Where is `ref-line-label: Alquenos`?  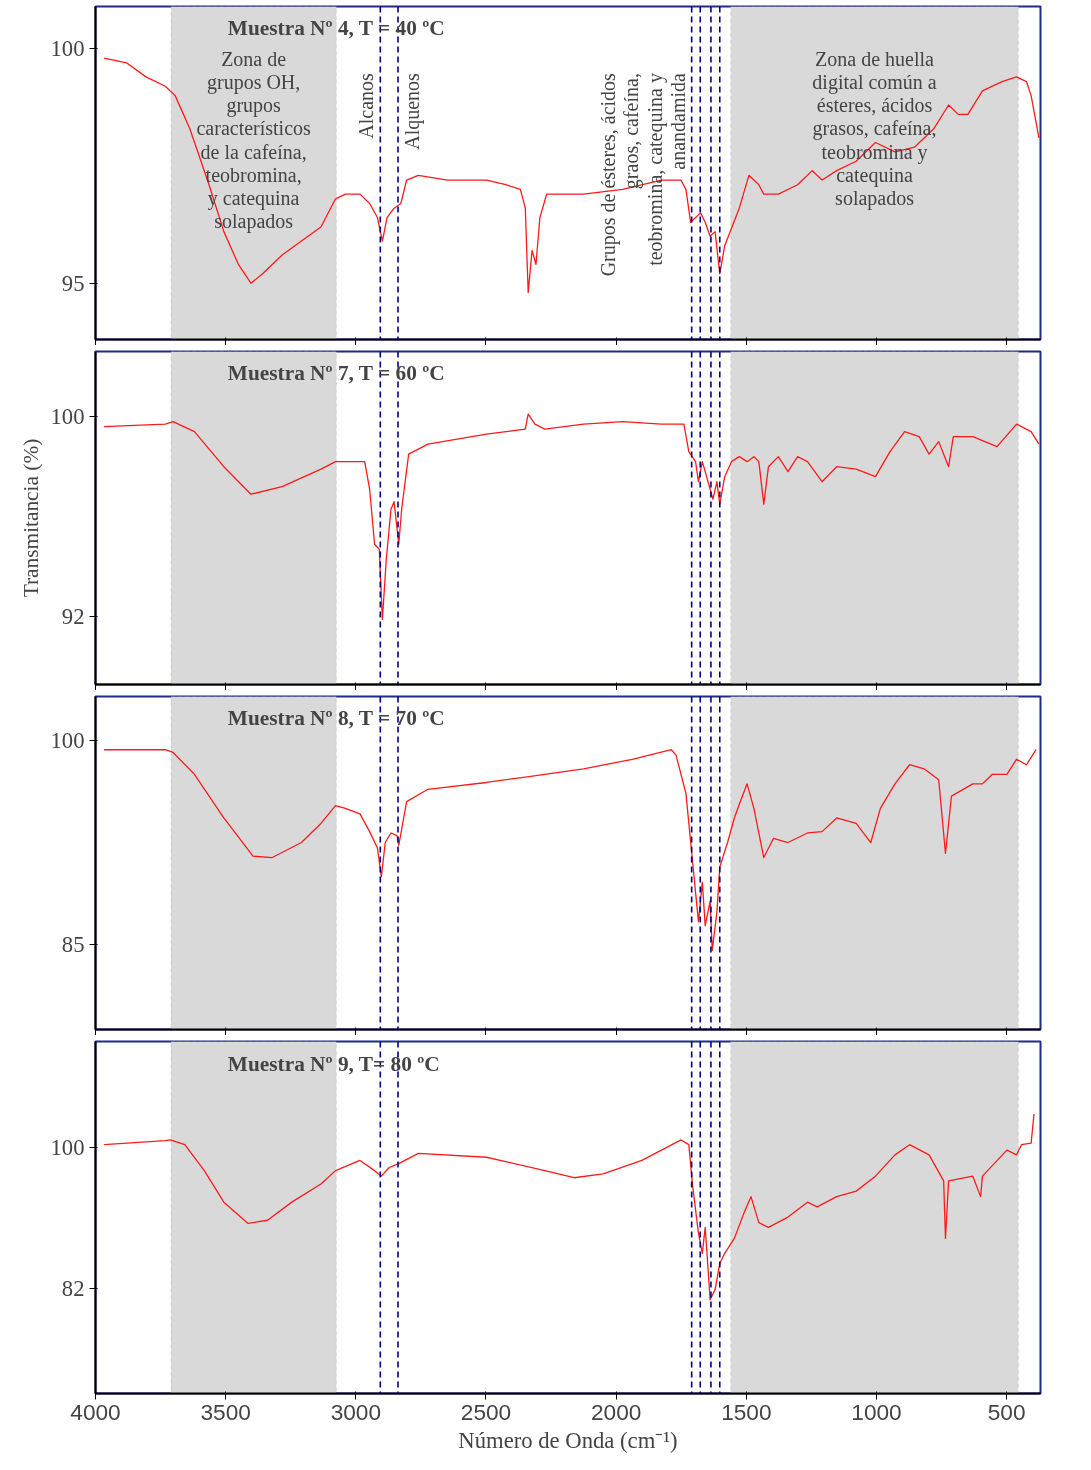 ref-line-label: Alquenos is located at coordinates (412, 111).